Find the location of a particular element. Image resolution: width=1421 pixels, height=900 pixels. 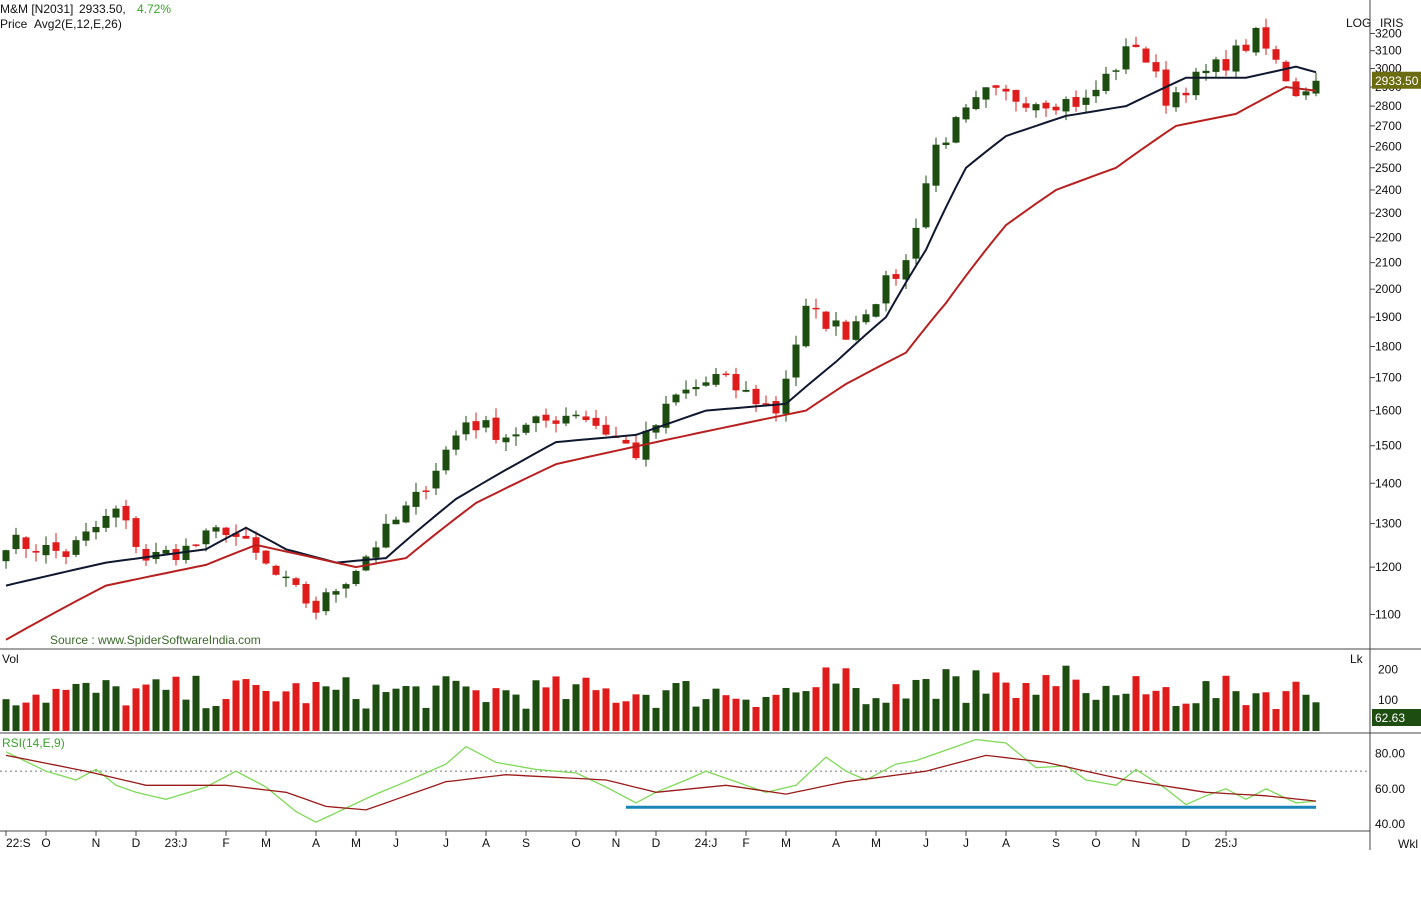

price-tick-label: 2700 is located at coordinates (1388, 126).